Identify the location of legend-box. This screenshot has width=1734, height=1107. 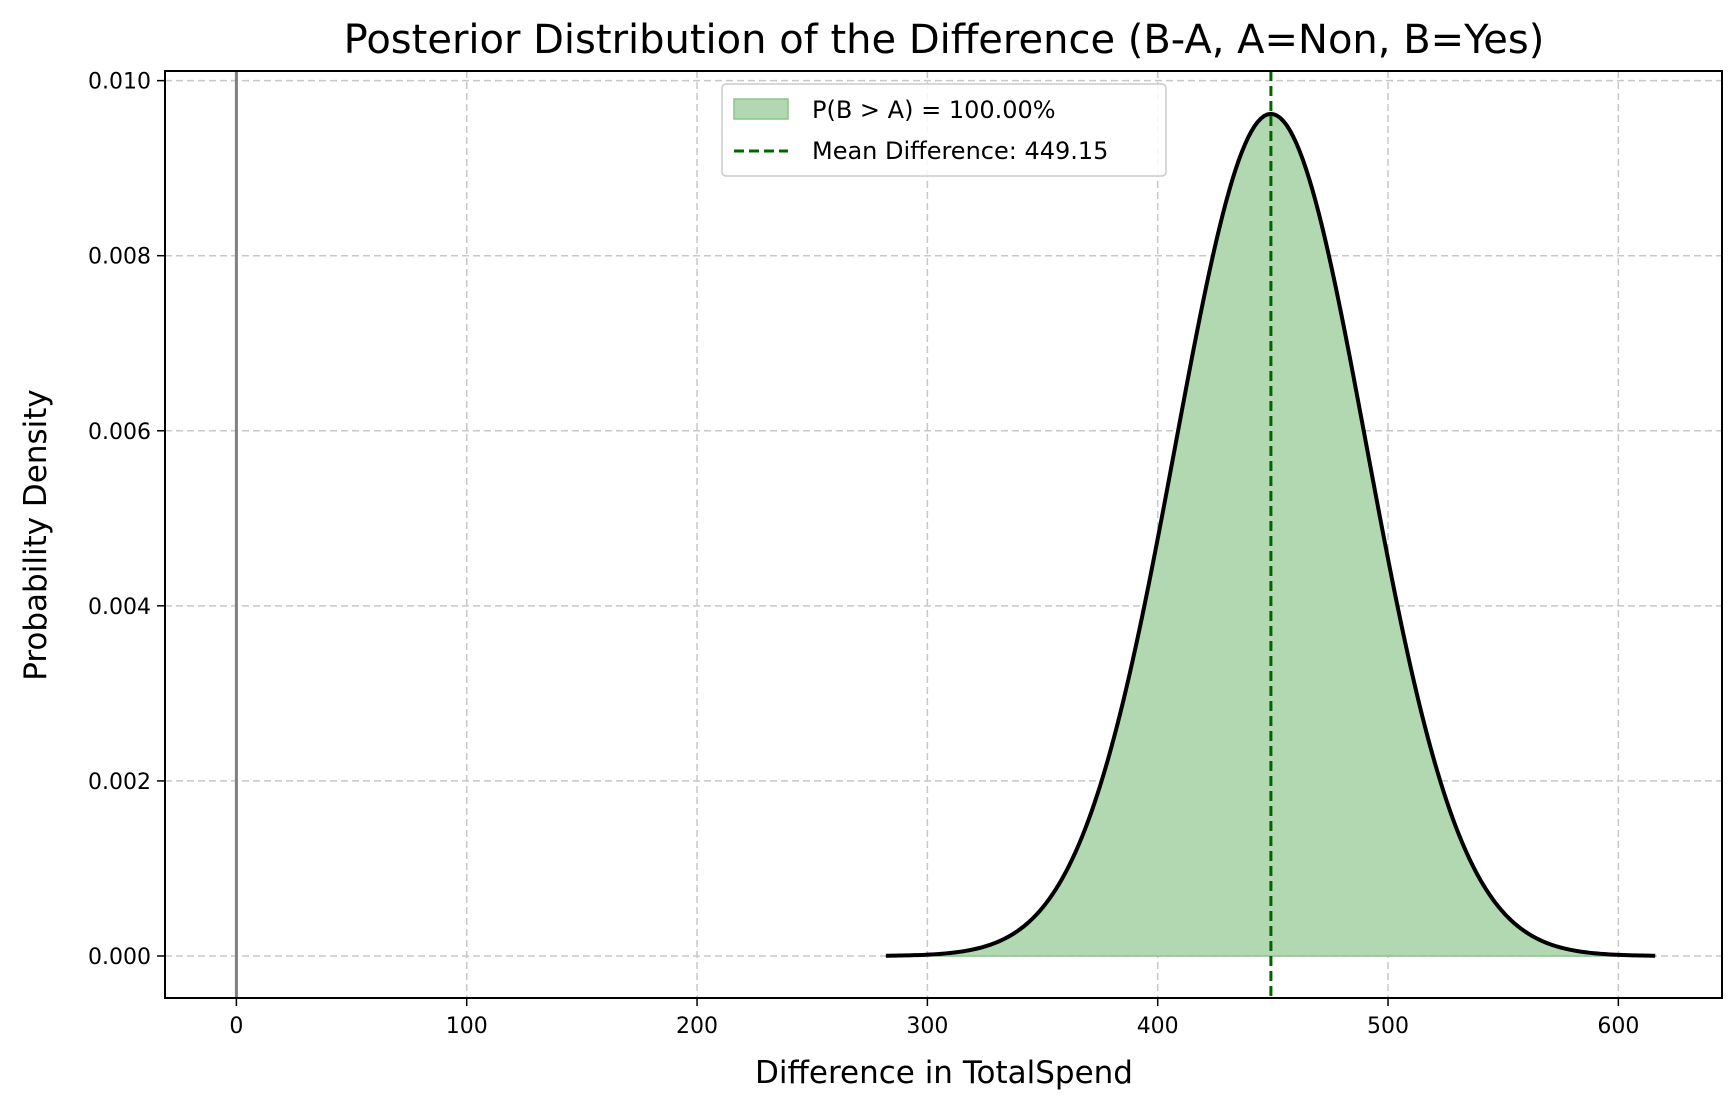
(944, 130).